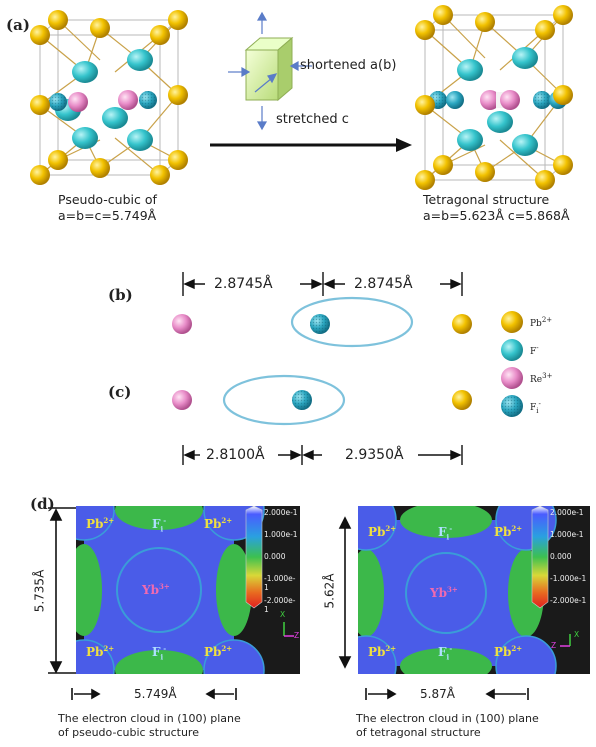 Image resolution: width=596 pixels, height=747 pixels. I want to click on panel-b-label: (b), so click(120, 295).